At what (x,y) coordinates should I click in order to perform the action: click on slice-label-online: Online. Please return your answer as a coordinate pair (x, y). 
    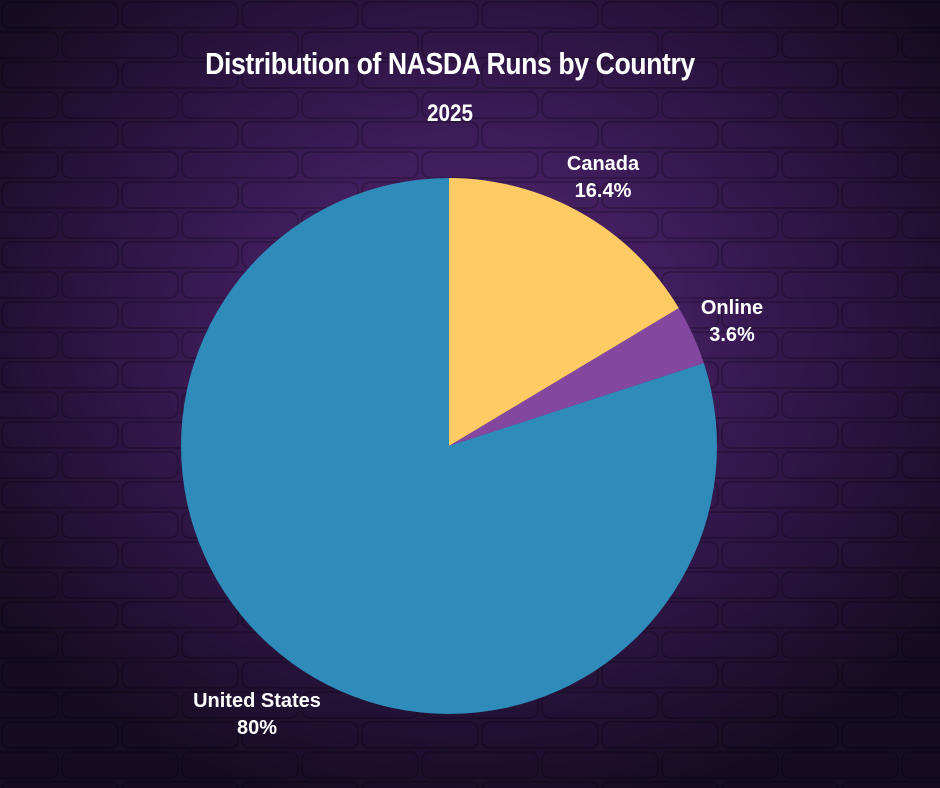
    Looking at the image, I should click on (732, 308).